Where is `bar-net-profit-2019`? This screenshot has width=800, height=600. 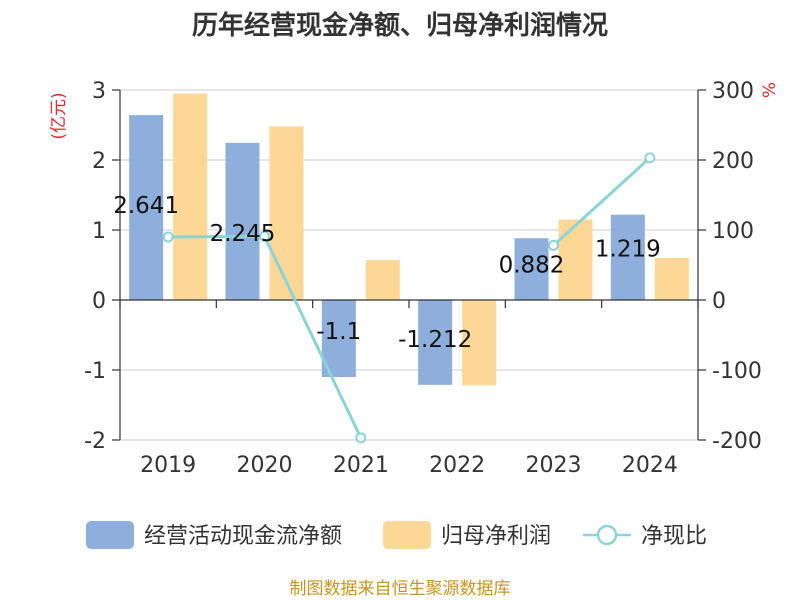 bar-net-profit-2019 is located at coordinates (190, 196).